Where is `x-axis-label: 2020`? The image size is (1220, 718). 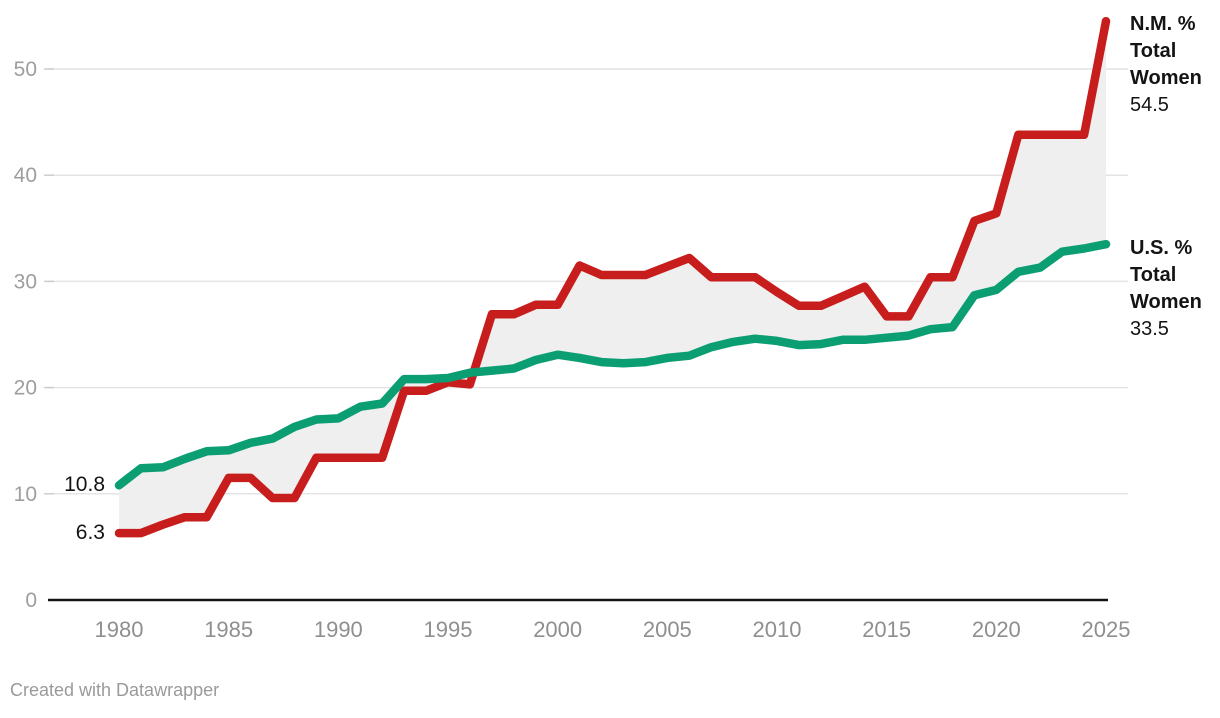 x-axis-label: 2020 is located at coordinates (996, 629).